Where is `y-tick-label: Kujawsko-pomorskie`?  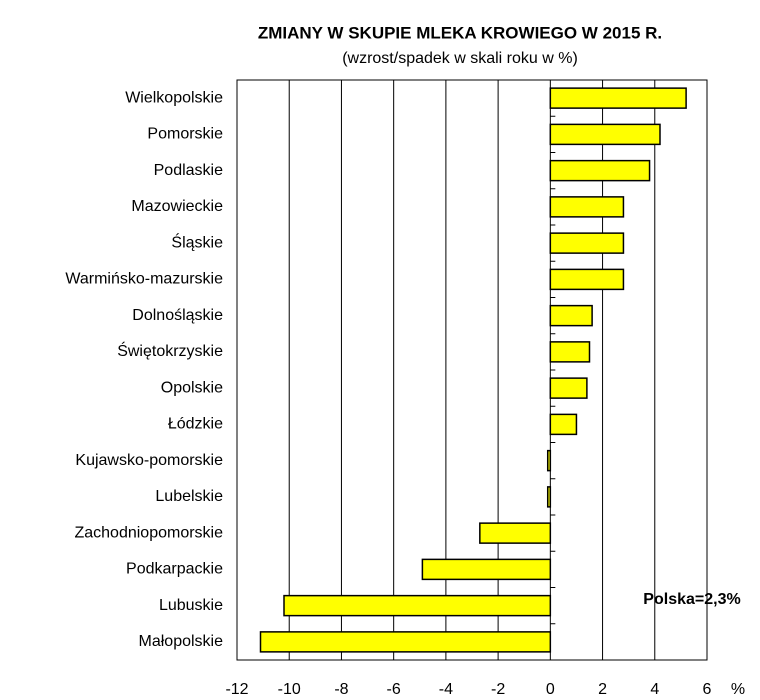
y-tick-label: Kujawsko-pomorskie is located at coordinates (149, 460).